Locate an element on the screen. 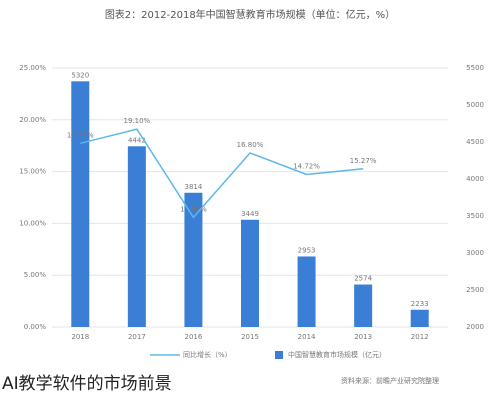 This screenshot has width=500, height=400. line-label: 10.58% is located at coordinates (193, 209).